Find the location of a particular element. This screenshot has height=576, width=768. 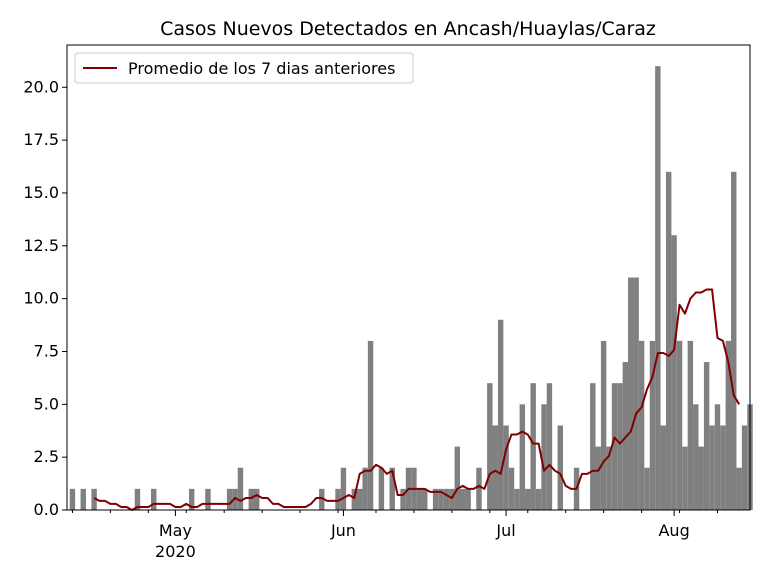

legend-label: Promedio de los 7 dias anteriores is located at coordinates (261, 68).